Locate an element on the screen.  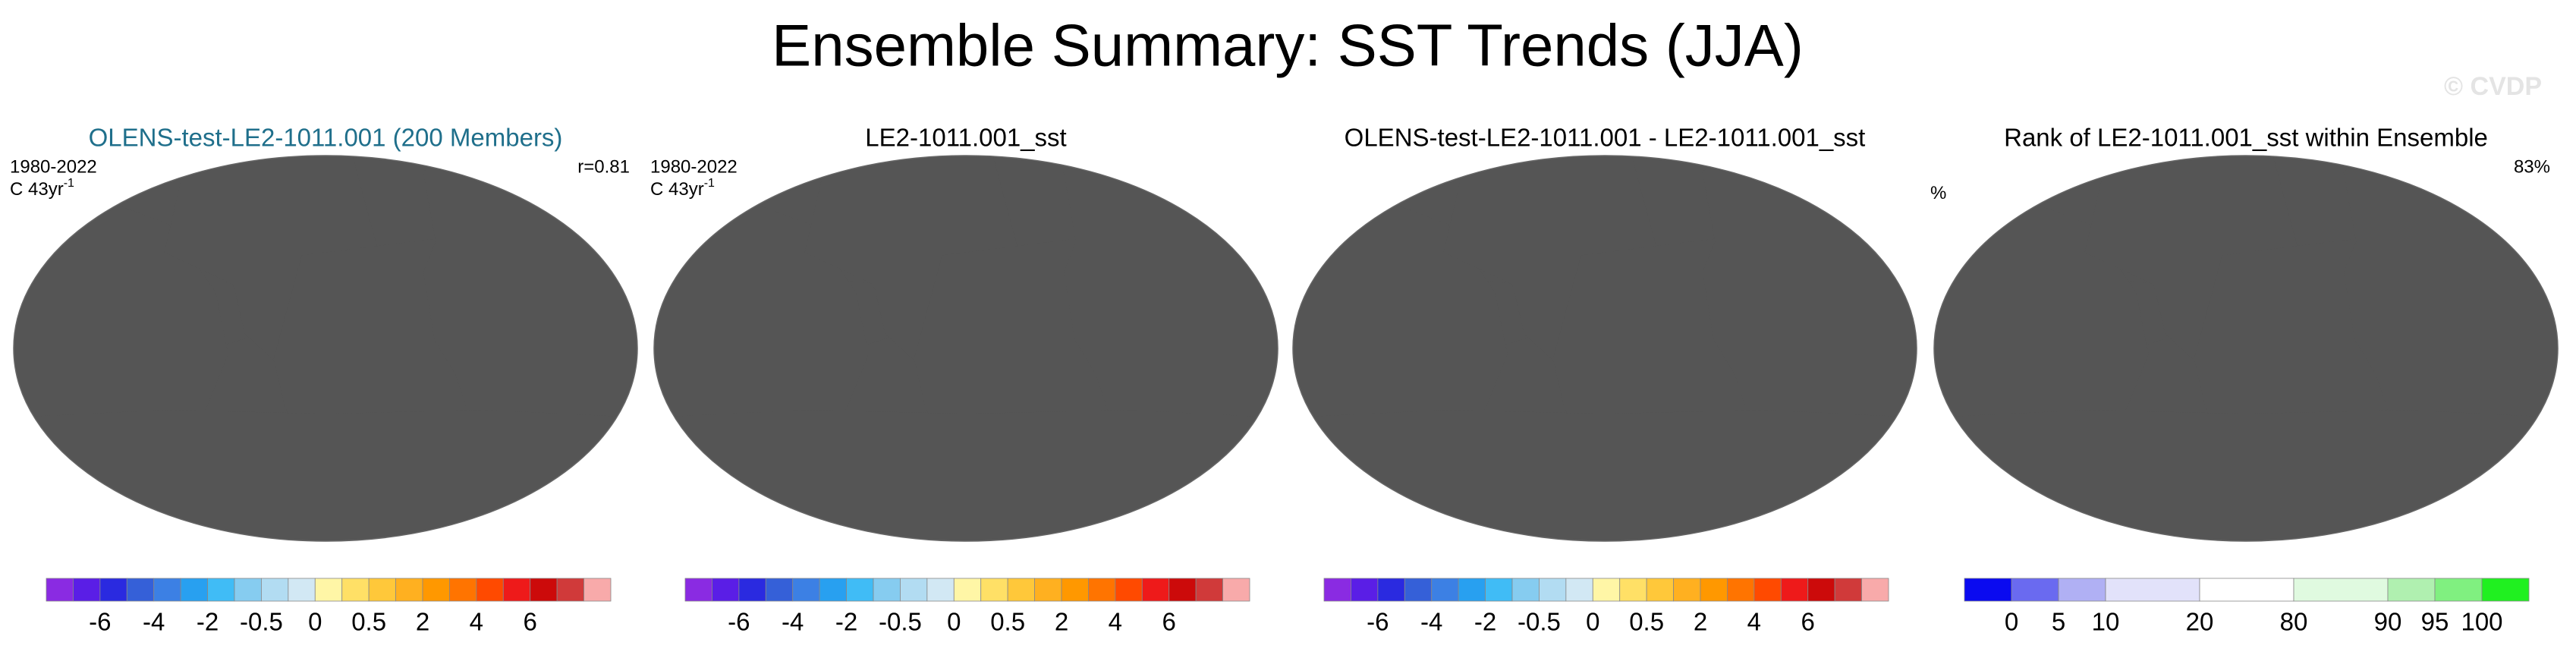
corner-label: r=0.81 is located at coordinates (603, 166).